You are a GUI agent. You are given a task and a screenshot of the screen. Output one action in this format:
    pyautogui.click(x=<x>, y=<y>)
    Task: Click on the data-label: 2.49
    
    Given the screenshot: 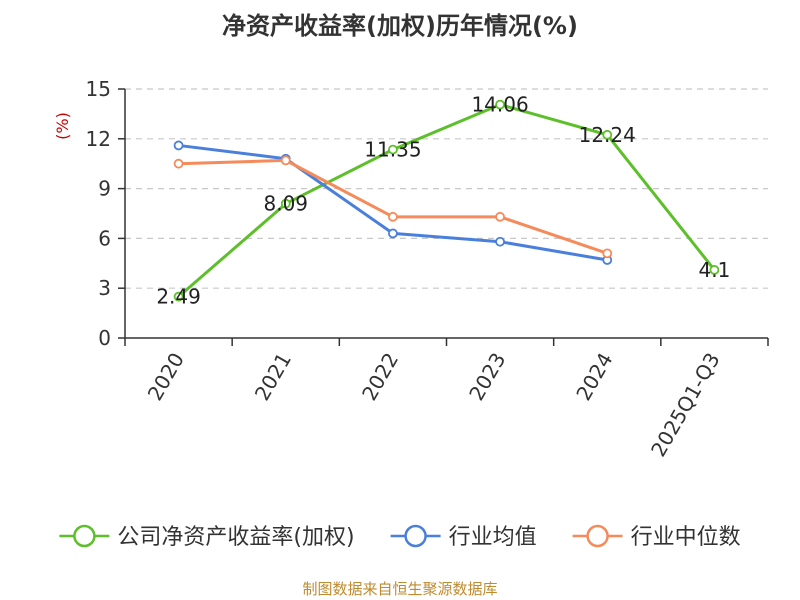 What is the action you would take?
    pyautogui.click(x=178, y=297)
    